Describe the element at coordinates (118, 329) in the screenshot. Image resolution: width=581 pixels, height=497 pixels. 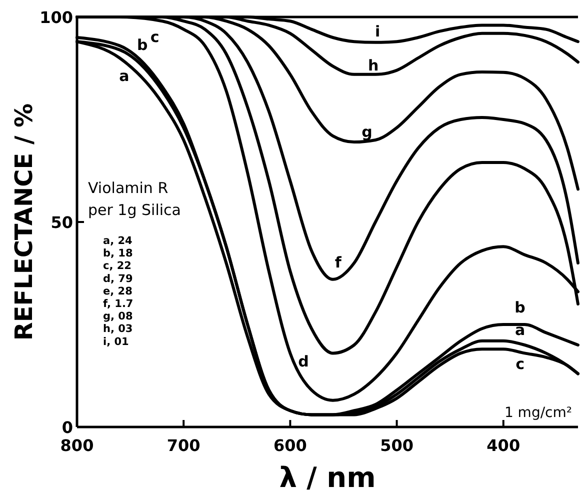
I see `annotation: h, 03` at that location.